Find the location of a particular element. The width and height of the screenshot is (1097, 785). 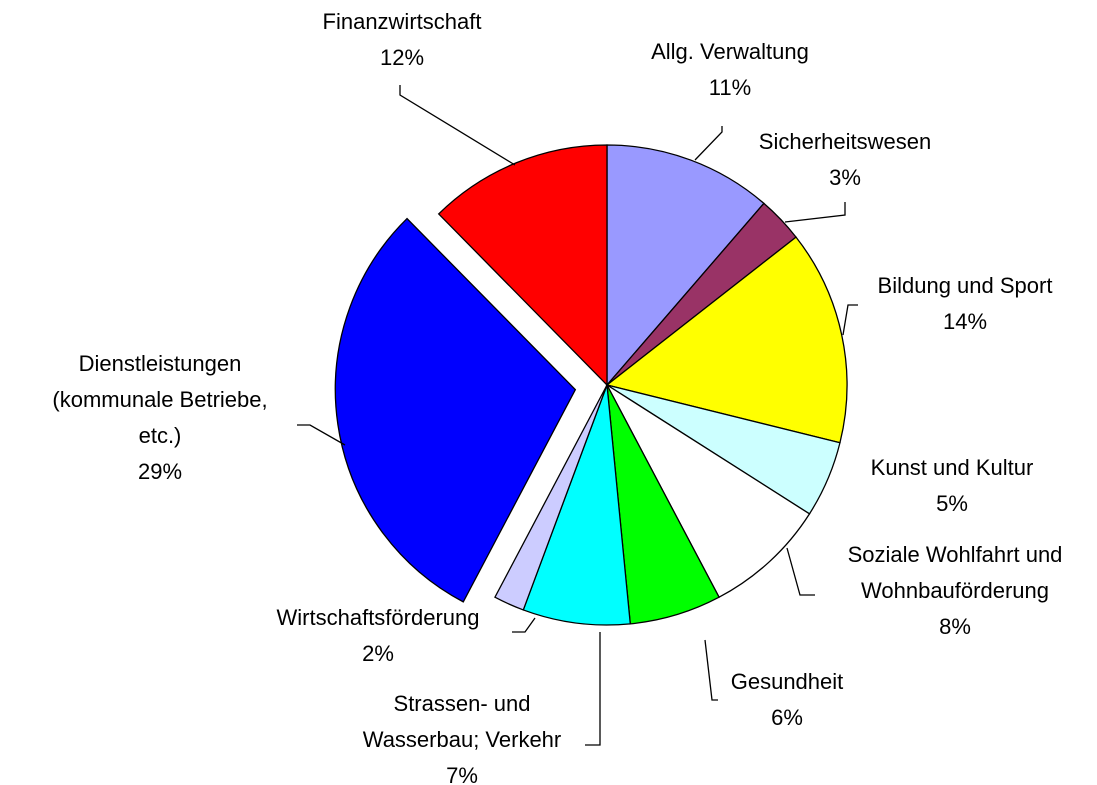

value-label: 14% is located at coordinates (965, 321).